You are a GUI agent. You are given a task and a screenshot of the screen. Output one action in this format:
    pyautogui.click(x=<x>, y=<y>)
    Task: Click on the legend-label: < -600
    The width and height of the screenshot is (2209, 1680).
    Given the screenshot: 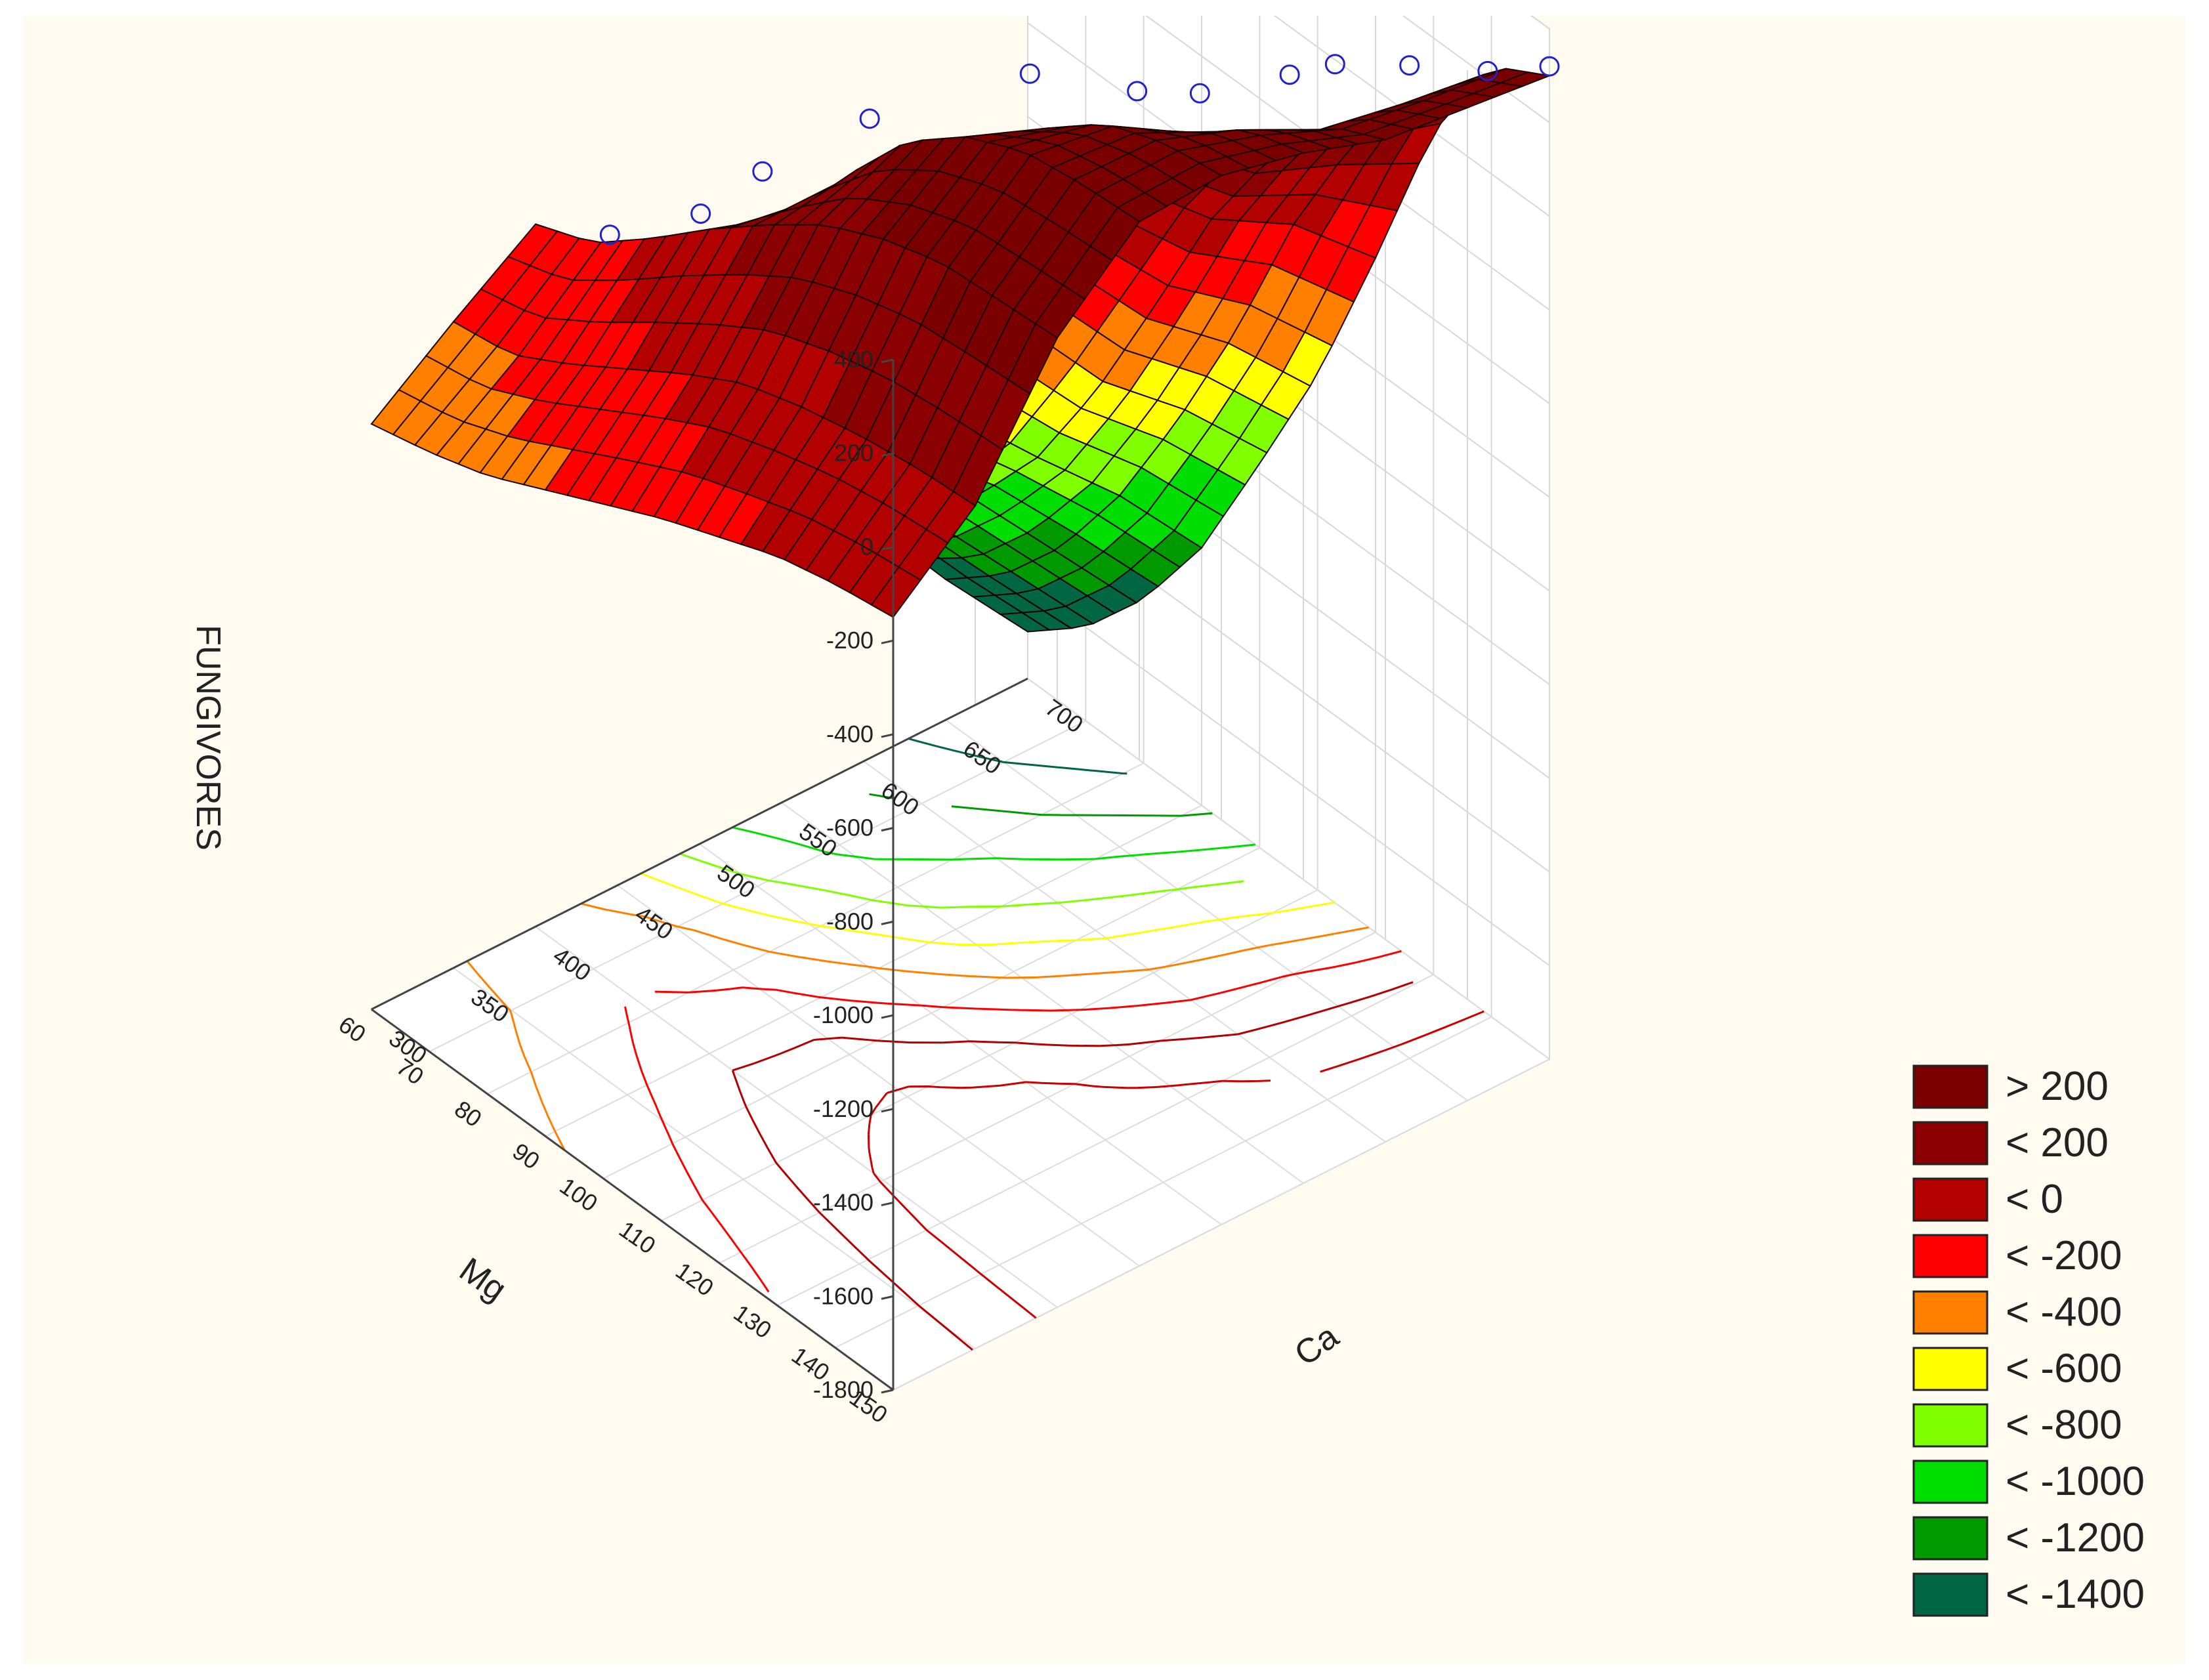 What is the action you would take?
    pyautogui.click(x=2064, y=1368)
    